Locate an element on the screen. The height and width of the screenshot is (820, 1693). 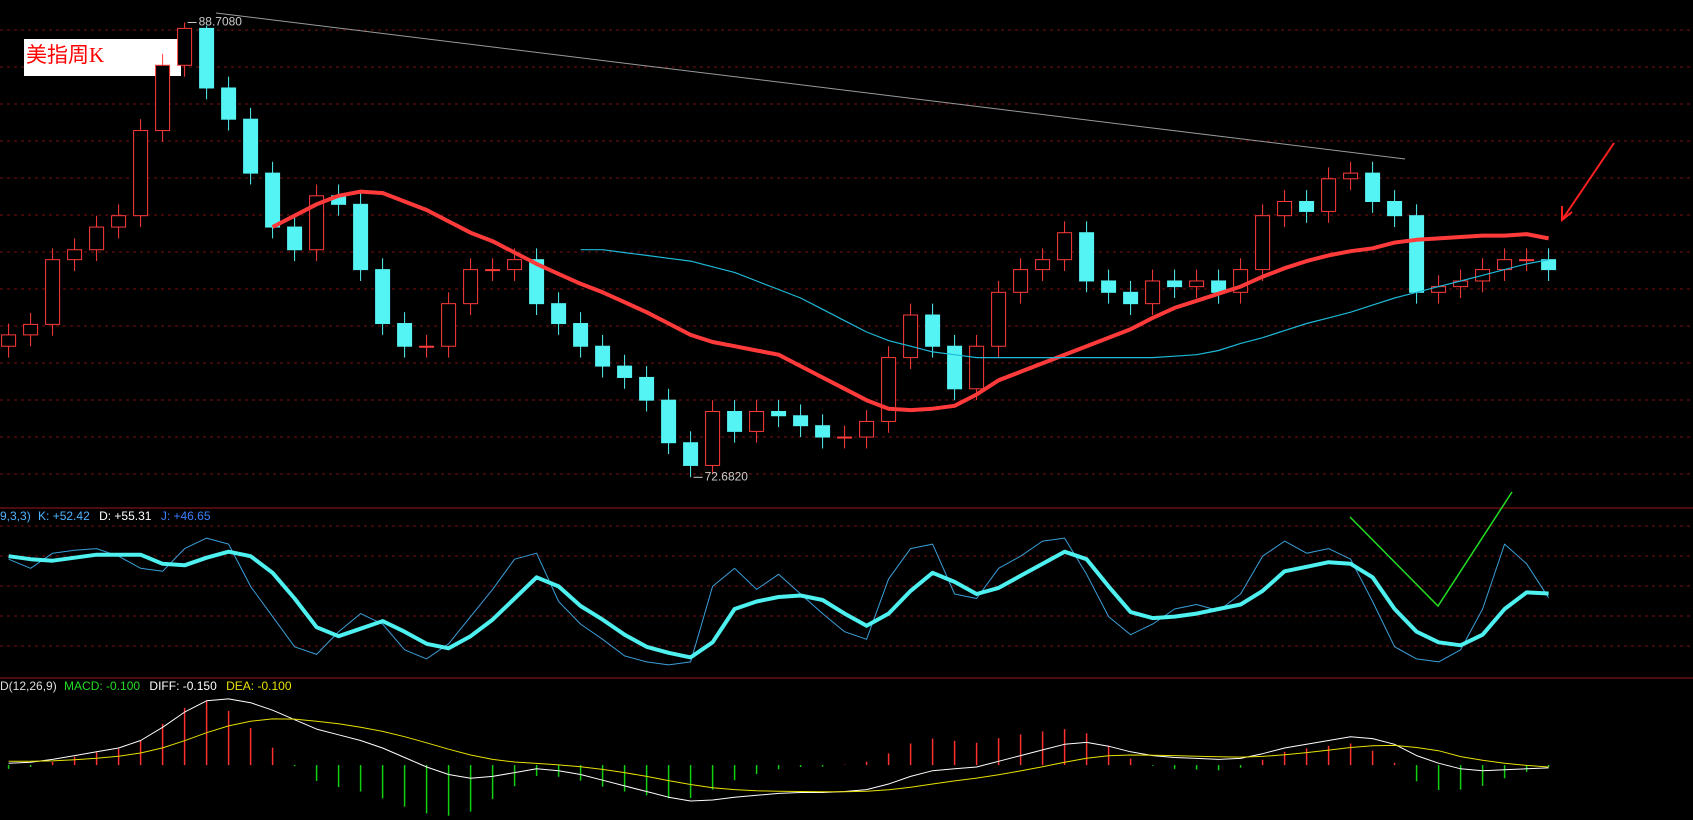
macd-label: MACD: -0.100 is located at coordinates (102, 686).